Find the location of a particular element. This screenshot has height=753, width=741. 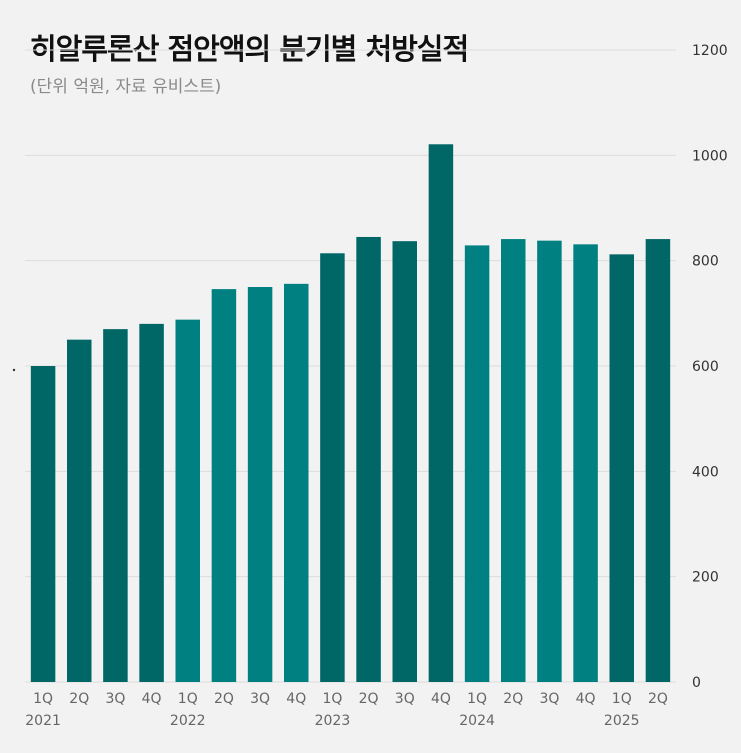

chart-title: 히알루론산 점안액의 분기별 처방실적 is located at coordinates (249, 49).